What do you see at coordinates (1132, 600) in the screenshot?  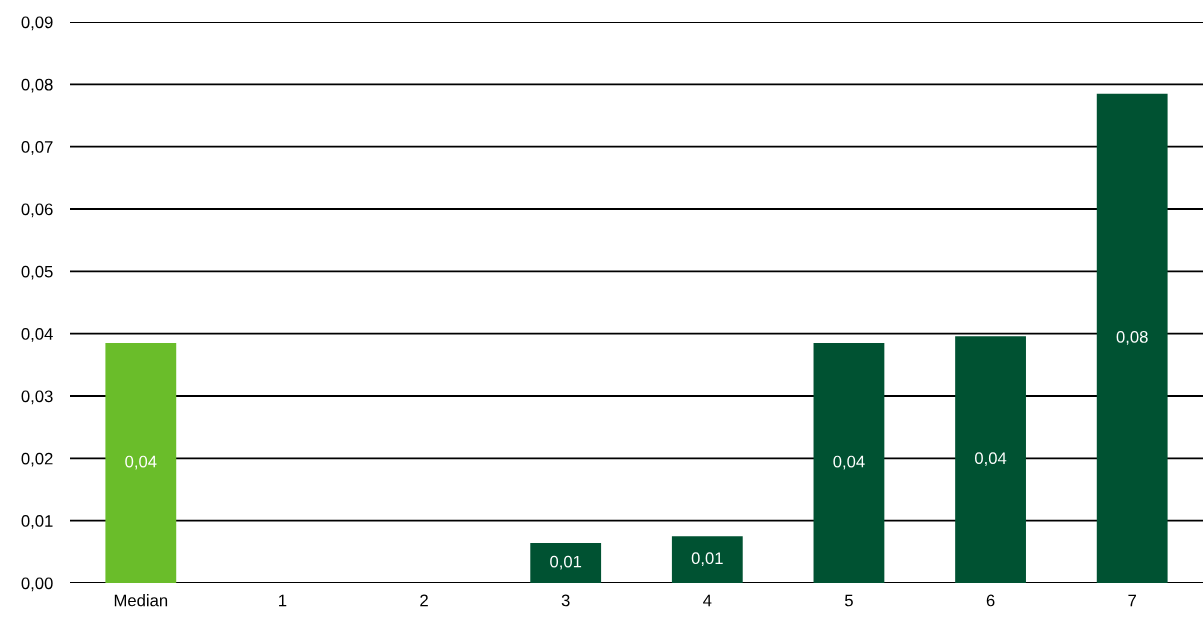 I see `x-tick-label: 7` at bounding box center [1132, 600].